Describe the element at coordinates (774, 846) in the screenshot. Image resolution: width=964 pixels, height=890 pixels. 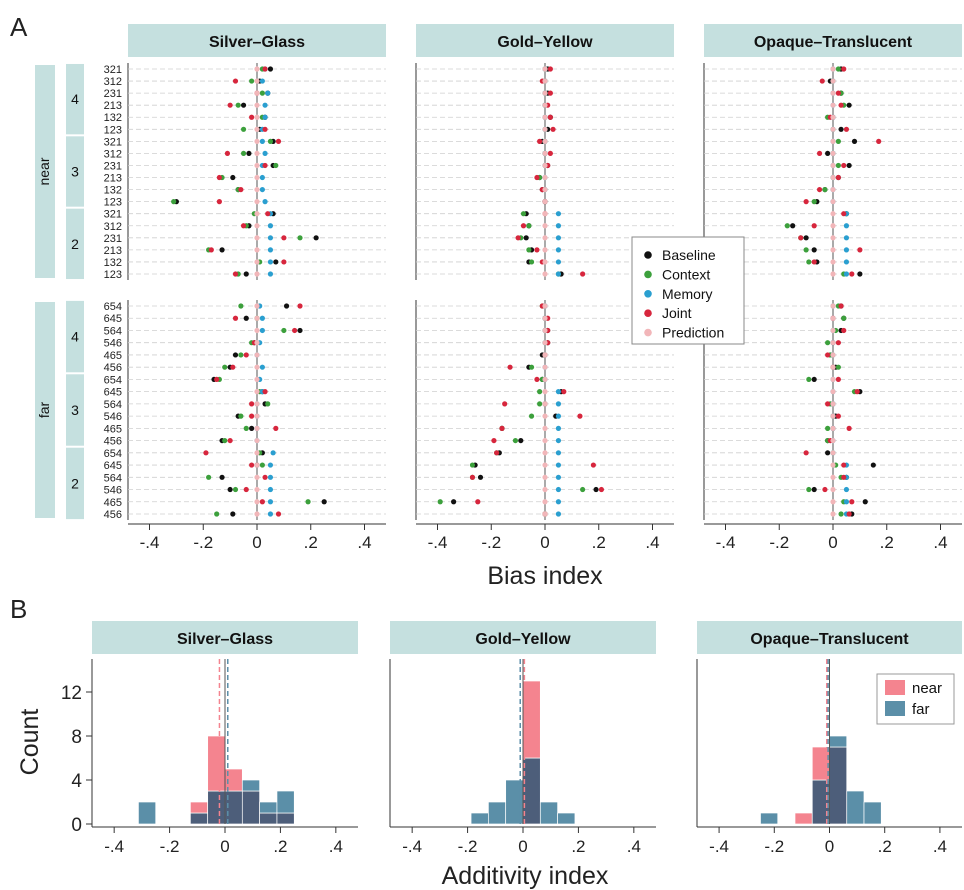
I see `x-tick-label: -.2` at that location.